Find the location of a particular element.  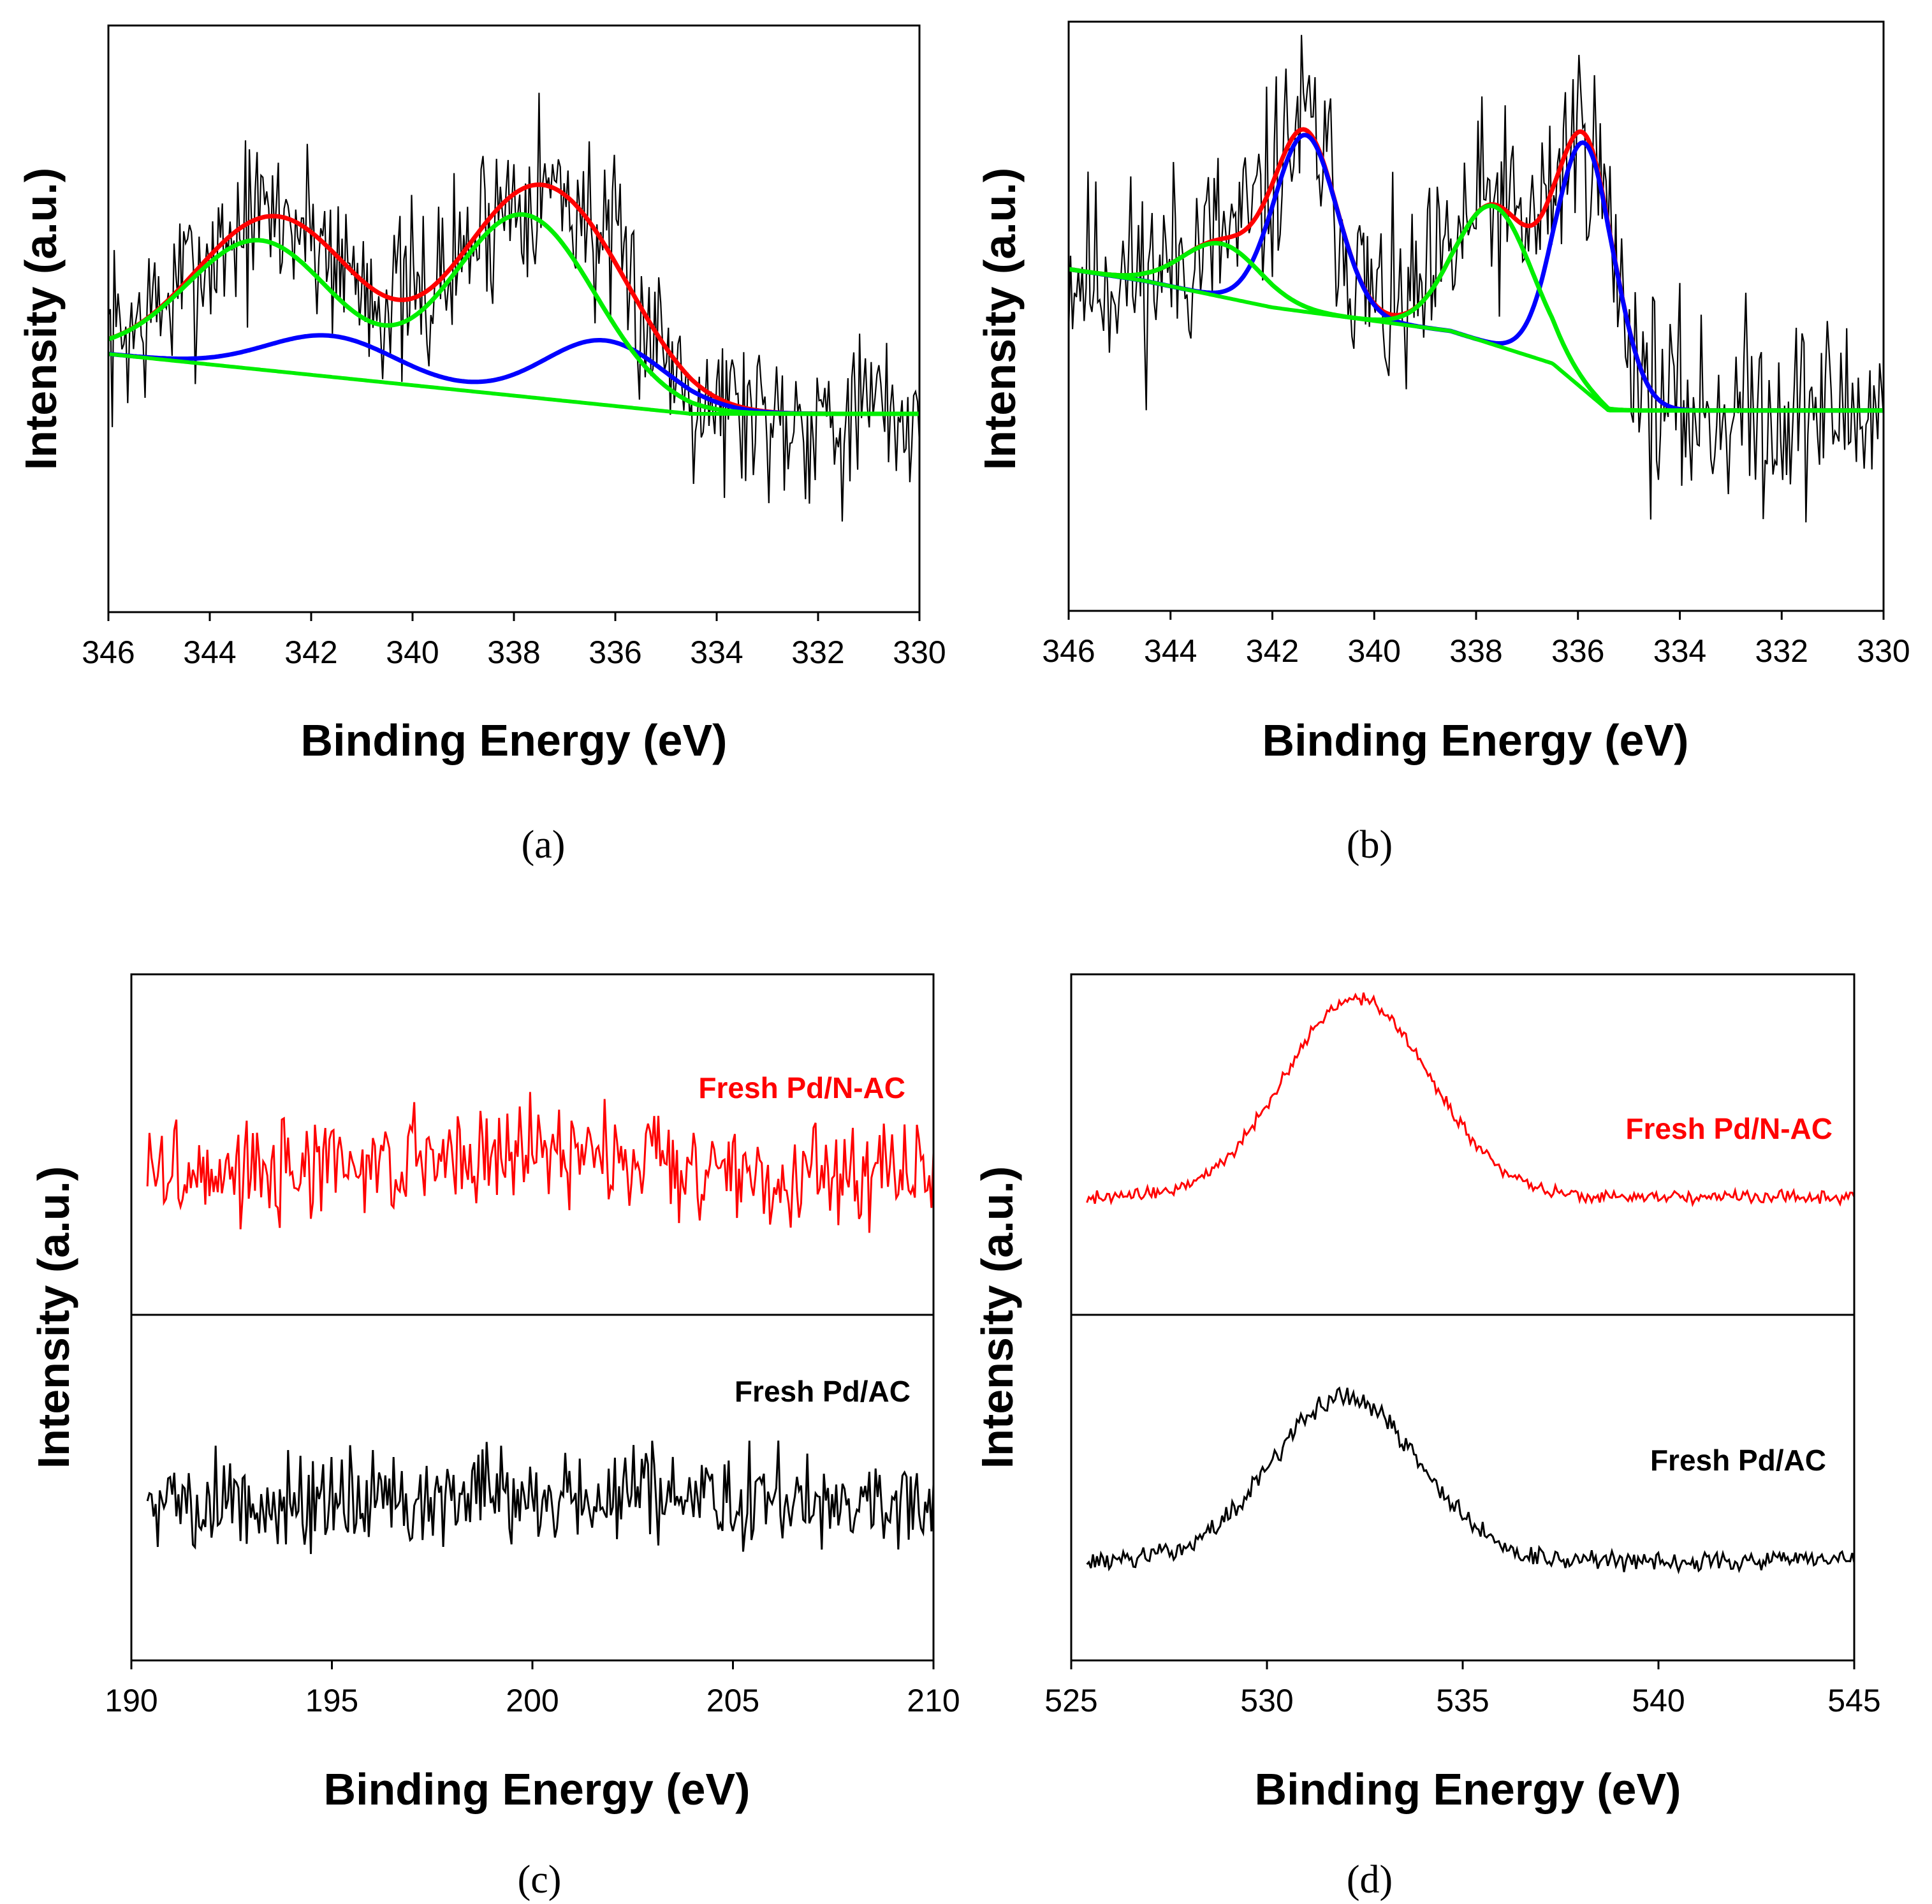

panel-d-legend-fresh-pd-ac: Fresh Pd/AC is located at coordinates (1738, 1460).